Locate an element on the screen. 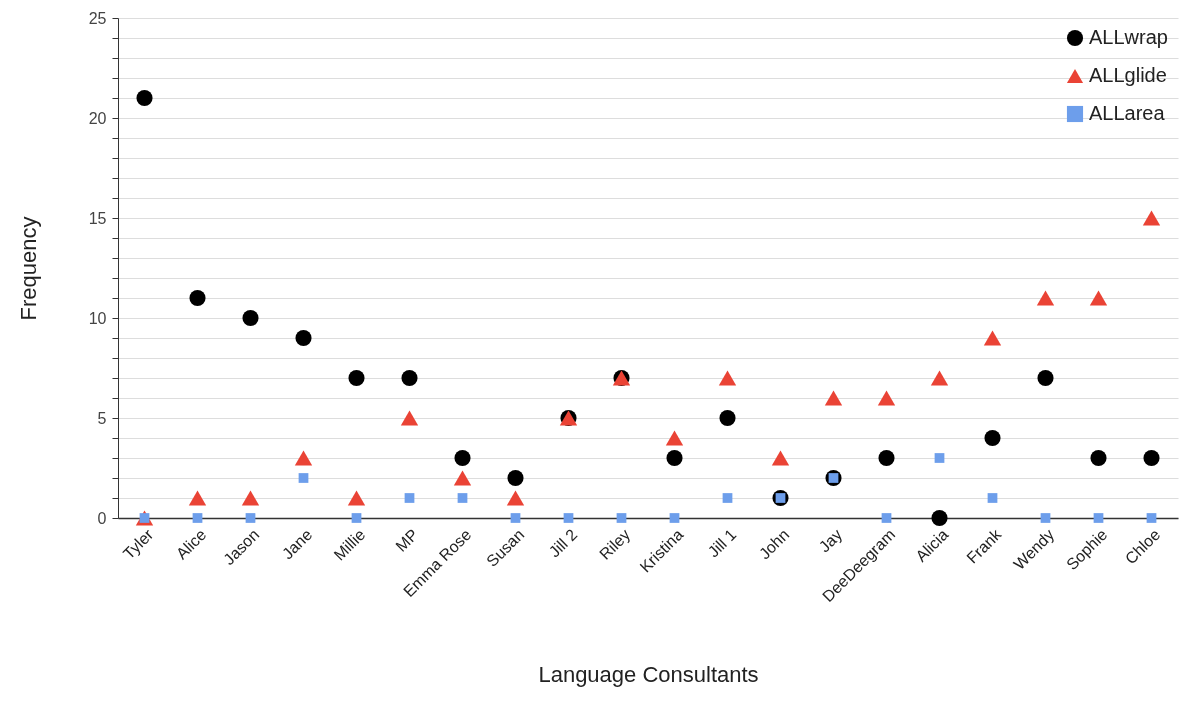 This screenshot has height=702, width=1183. x-tick-label: MP is located at coordinates (407, 540).